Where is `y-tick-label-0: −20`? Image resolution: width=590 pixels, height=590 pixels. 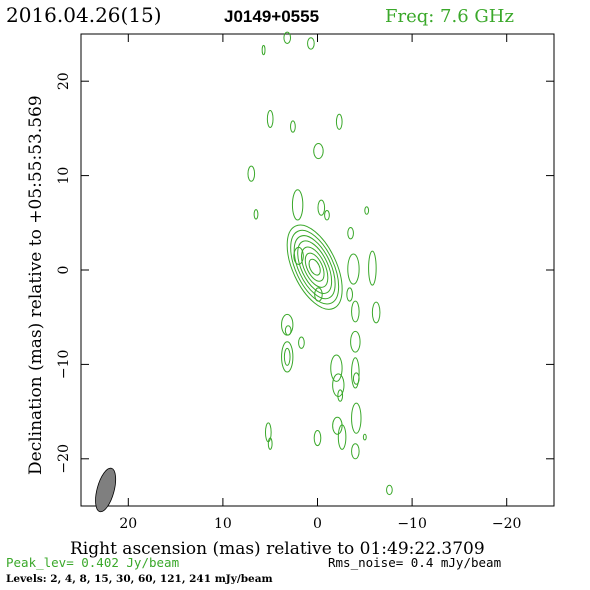
y-tick-label-0: −20 is located at coordinates (64, 459).